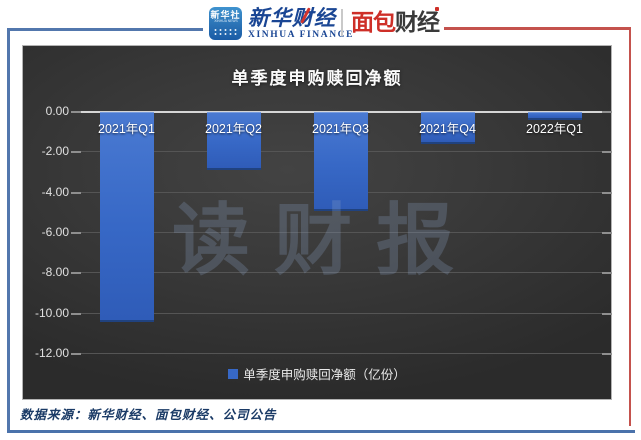 This screenshot has width=641, height=440. I want to click on mianbao-logo-red-part: 面包, so click(373, 22).